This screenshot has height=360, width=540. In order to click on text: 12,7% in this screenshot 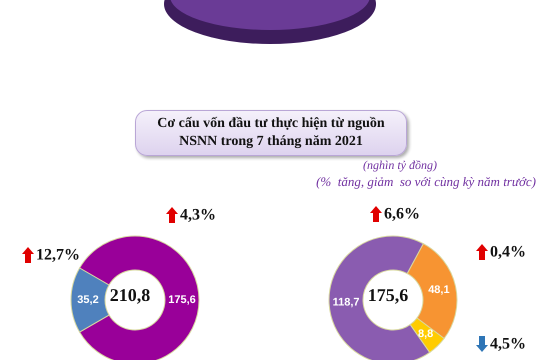, I will do `click(58, 255)`.